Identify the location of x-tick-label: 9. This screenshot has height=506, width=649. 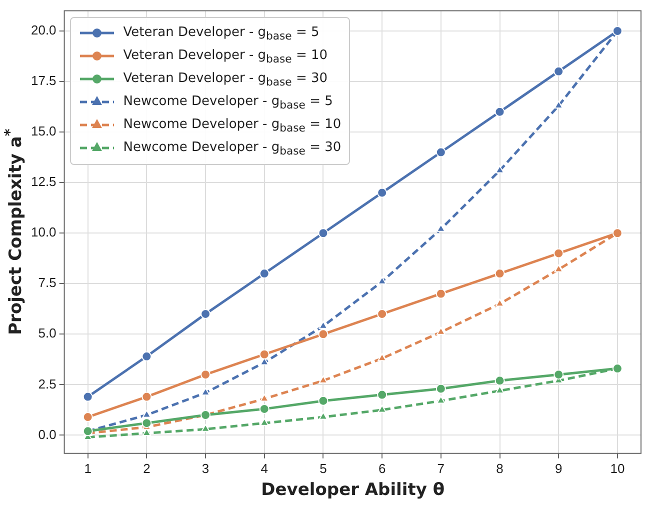
(558, 468).